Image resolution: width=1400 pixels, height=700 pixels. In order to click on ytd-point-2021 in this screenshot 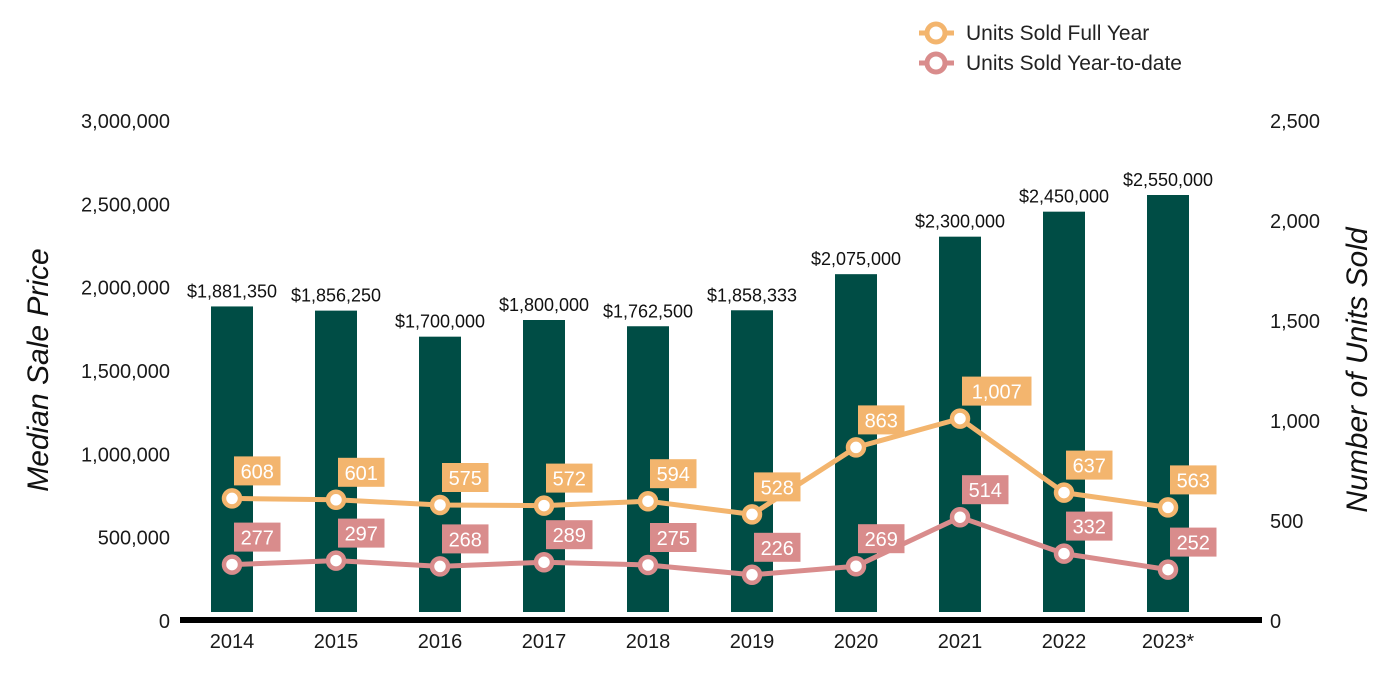, I will do `click(960, 517)`.